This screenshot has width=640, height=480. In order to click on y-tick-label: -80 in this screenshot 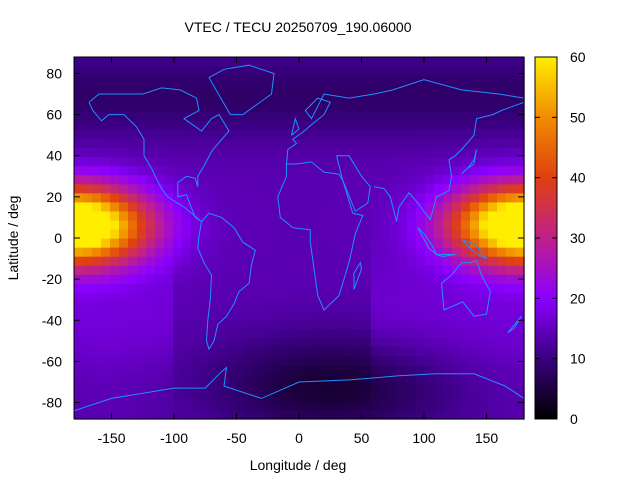, I will do `click(52, 403)`.